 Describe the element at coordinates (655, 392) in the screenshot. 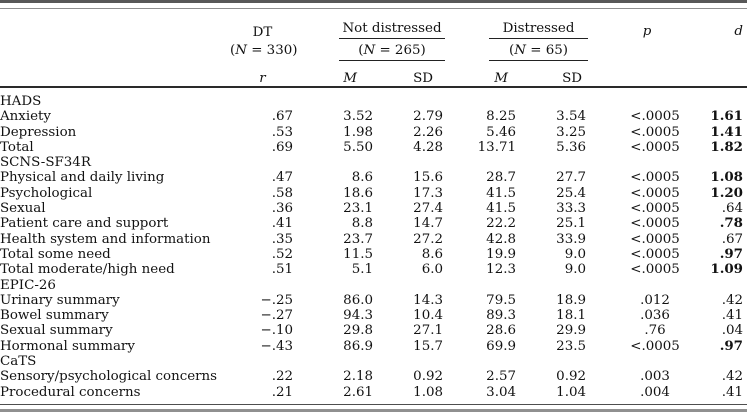

I see `cell-p: .004` at that location.